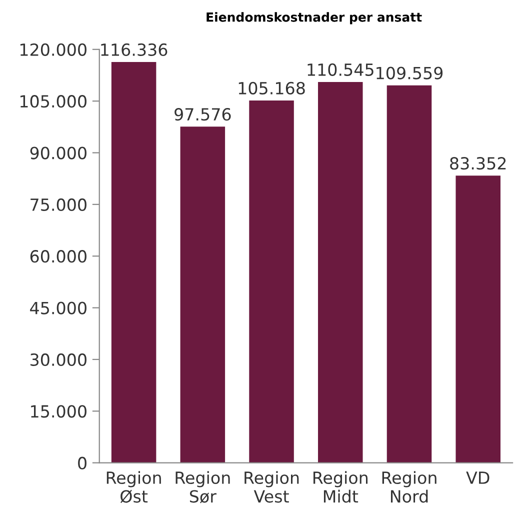  What do you see at coordinates (58, 153) in the screenshot?
I see `y-tick-label: 90.000` at bounding box center [58, 153].